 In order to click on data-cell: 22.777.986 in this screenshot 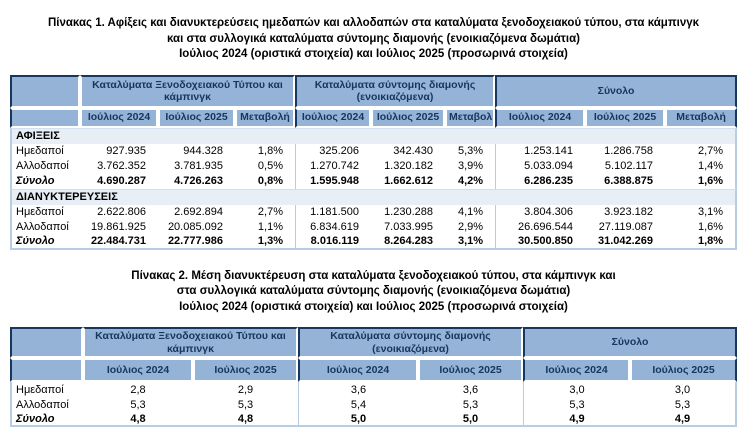, I will do `click(196, 242)`.